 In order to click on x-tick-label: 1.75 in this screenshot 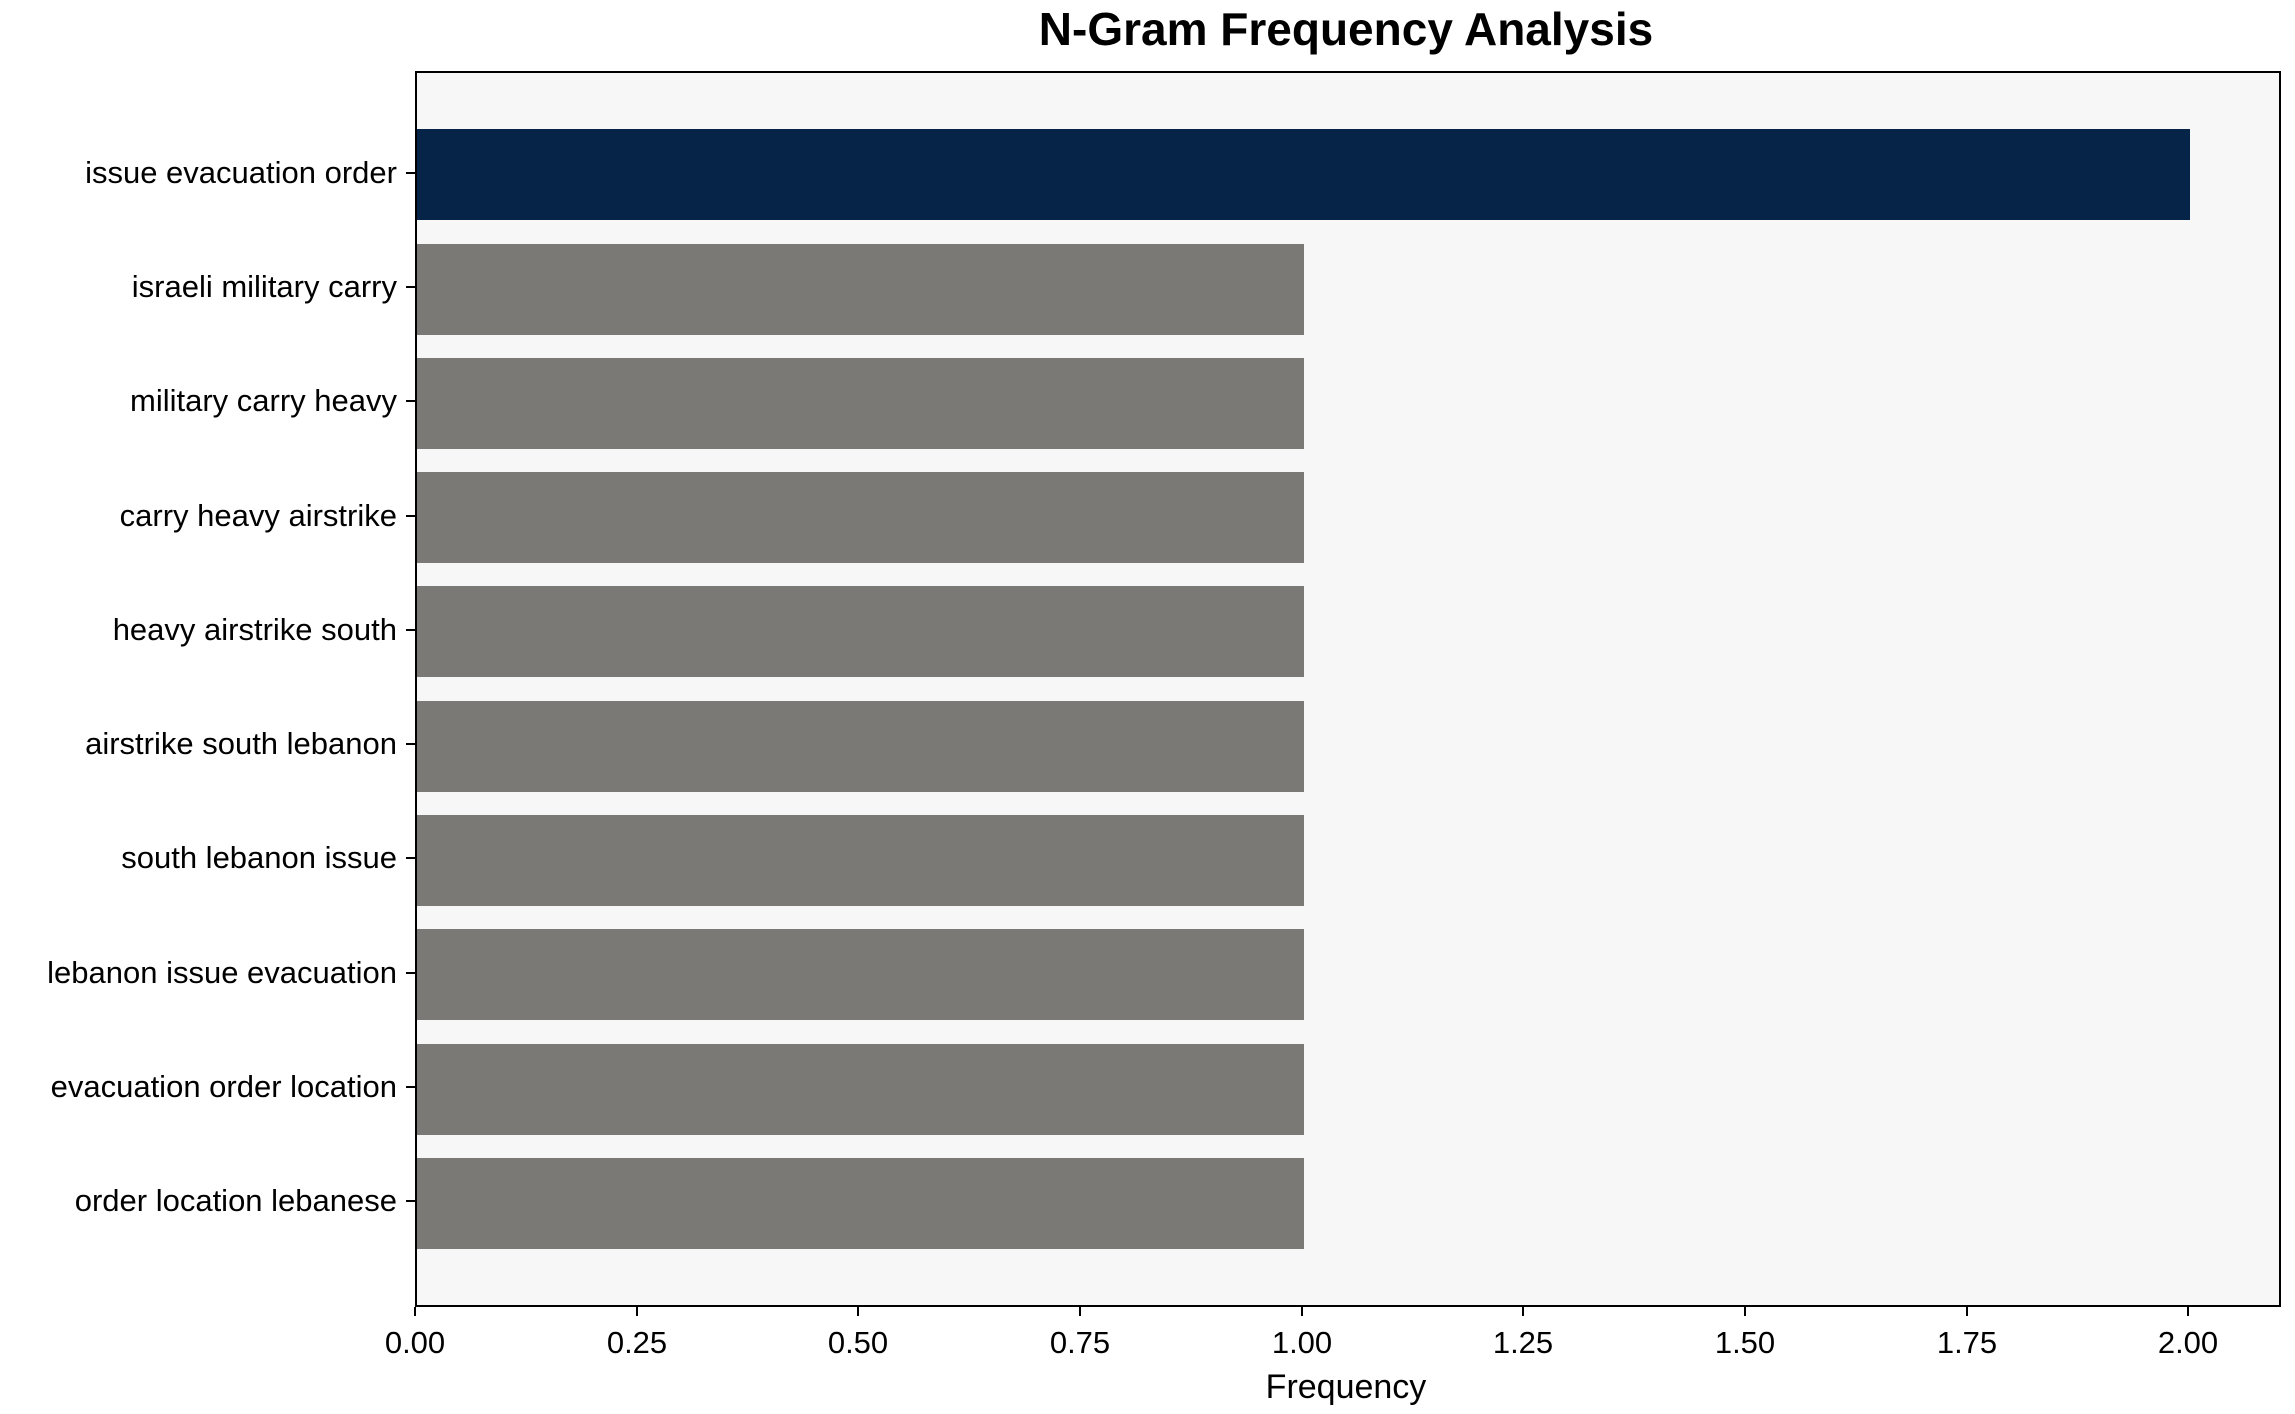, I will do `click(1967, 1342)`.